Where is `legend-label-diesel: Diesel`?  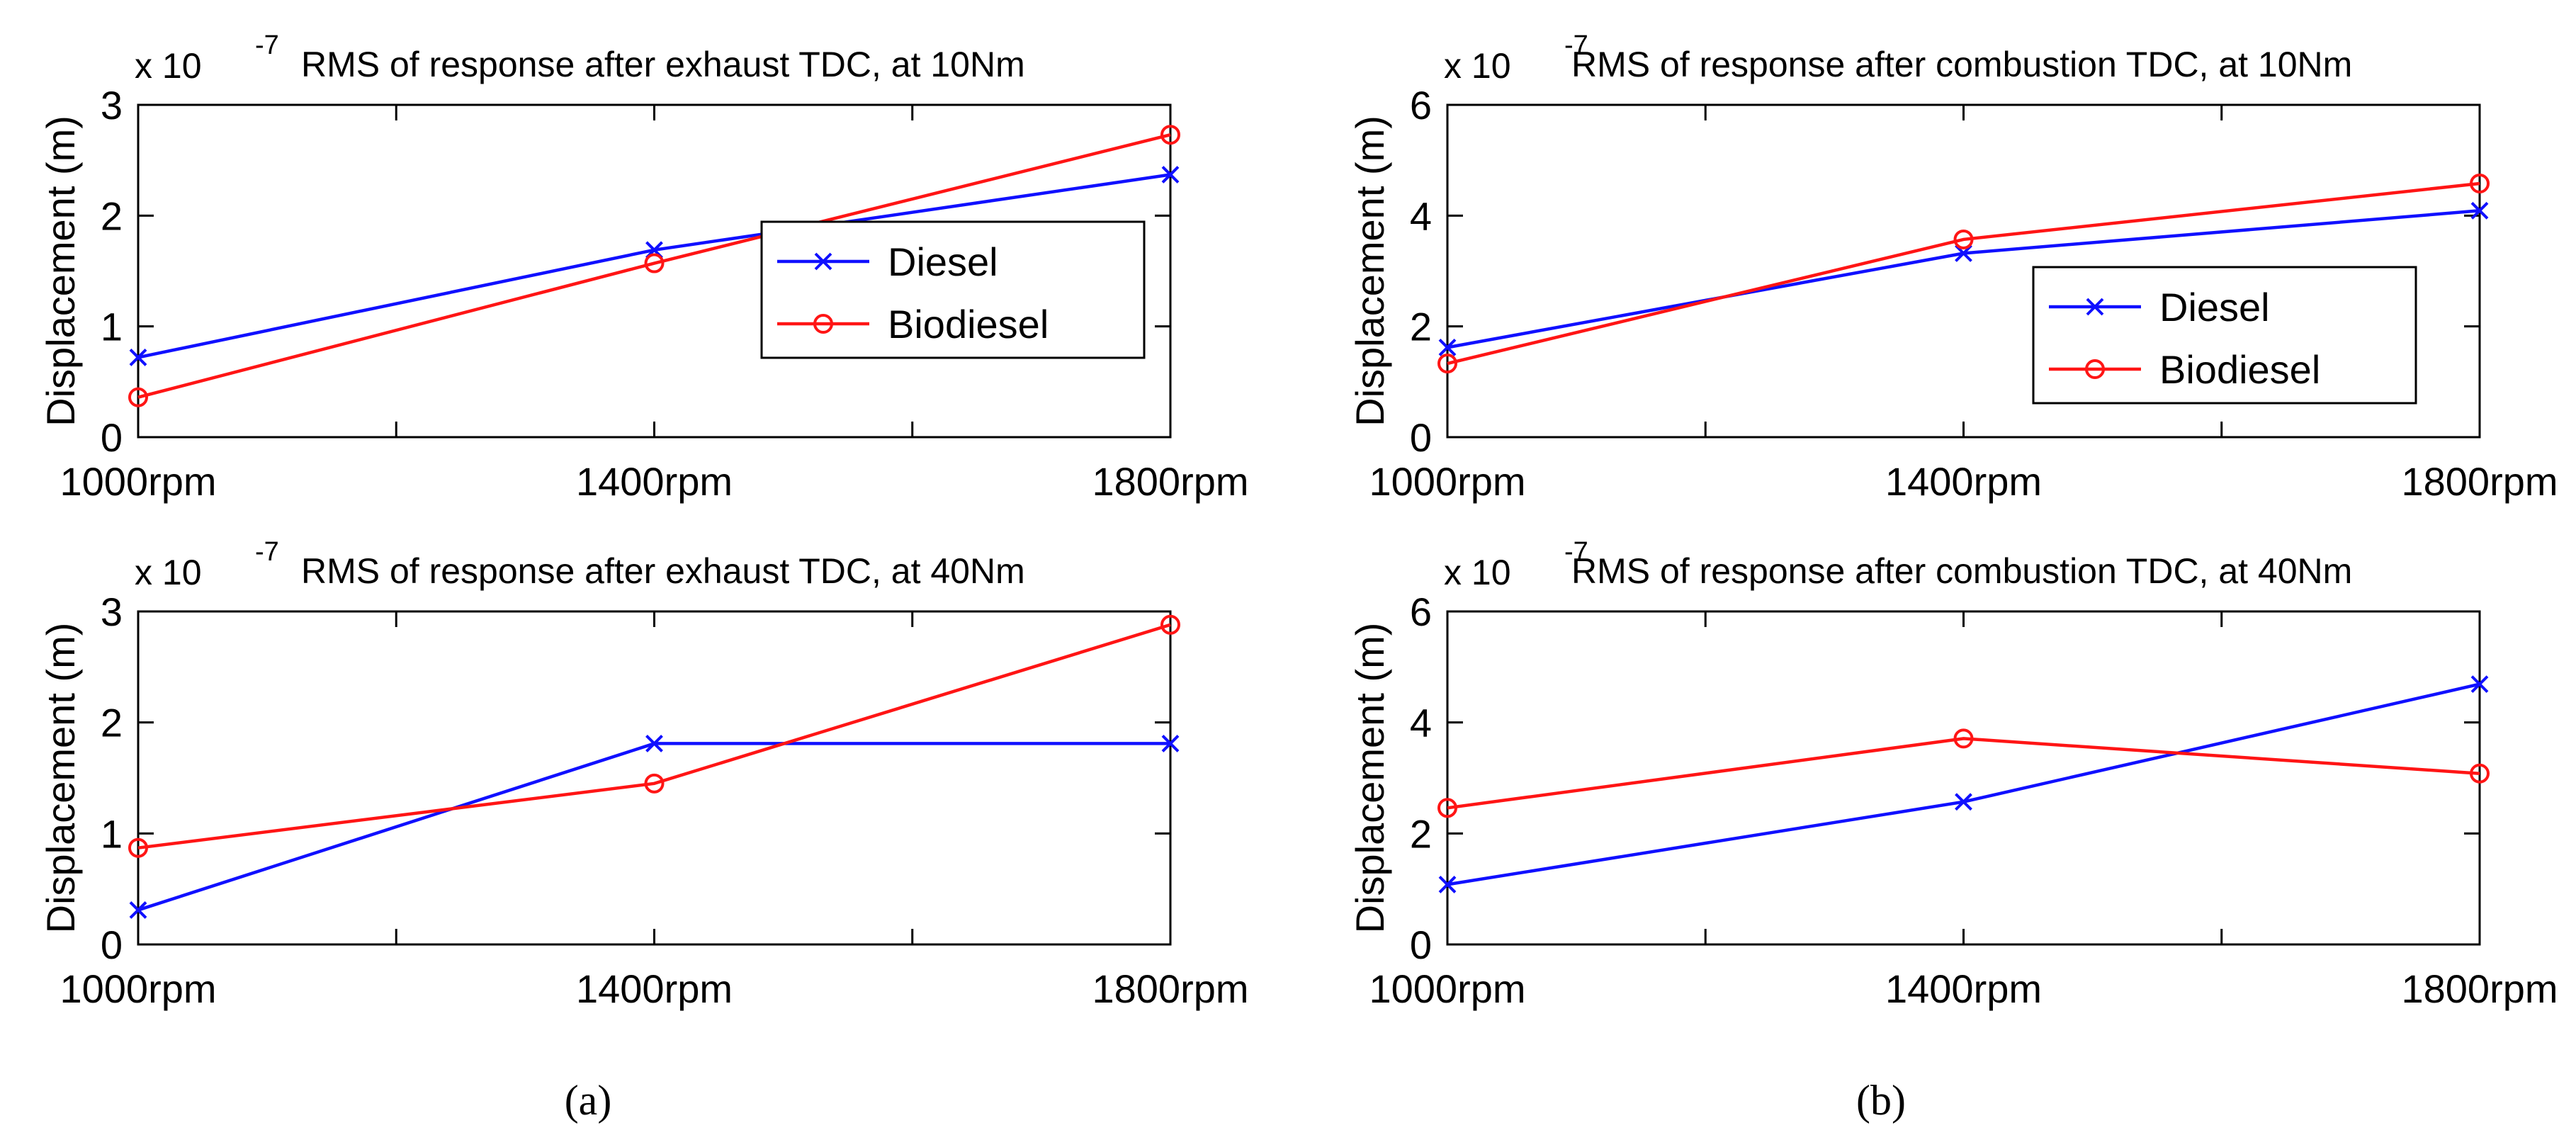 legend-label-diesel: Diesel is located at coordinates (2214, 307).